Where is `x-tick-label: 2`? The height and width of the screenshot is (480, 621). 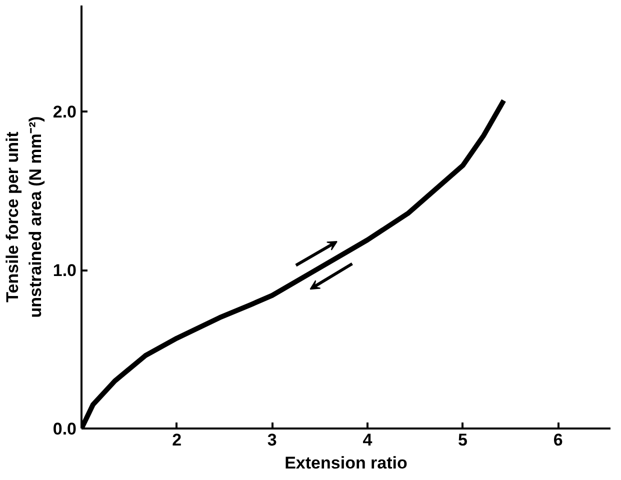 x-tick-label: 2 is located at coordinates (177, 440).